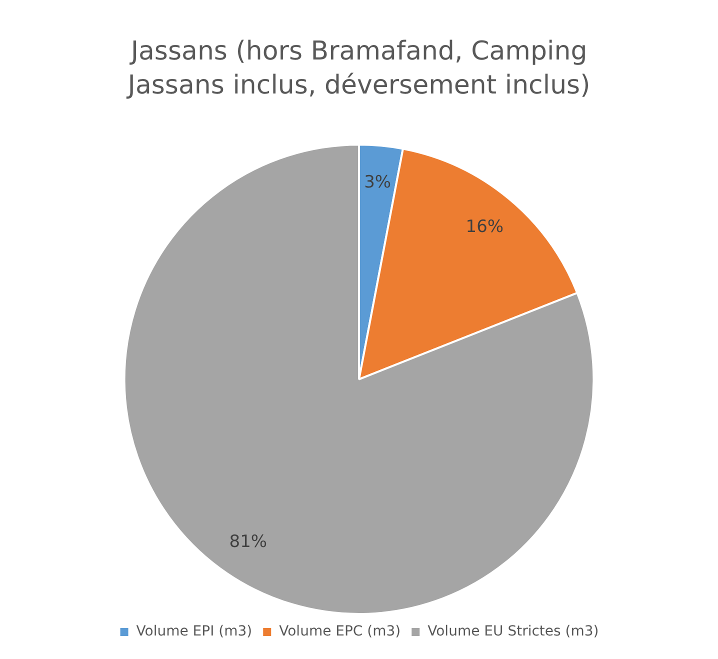 This screenshot has height=659, width=718. I want to click on legend-label: Volume EPC (m3), so click(340, 632).